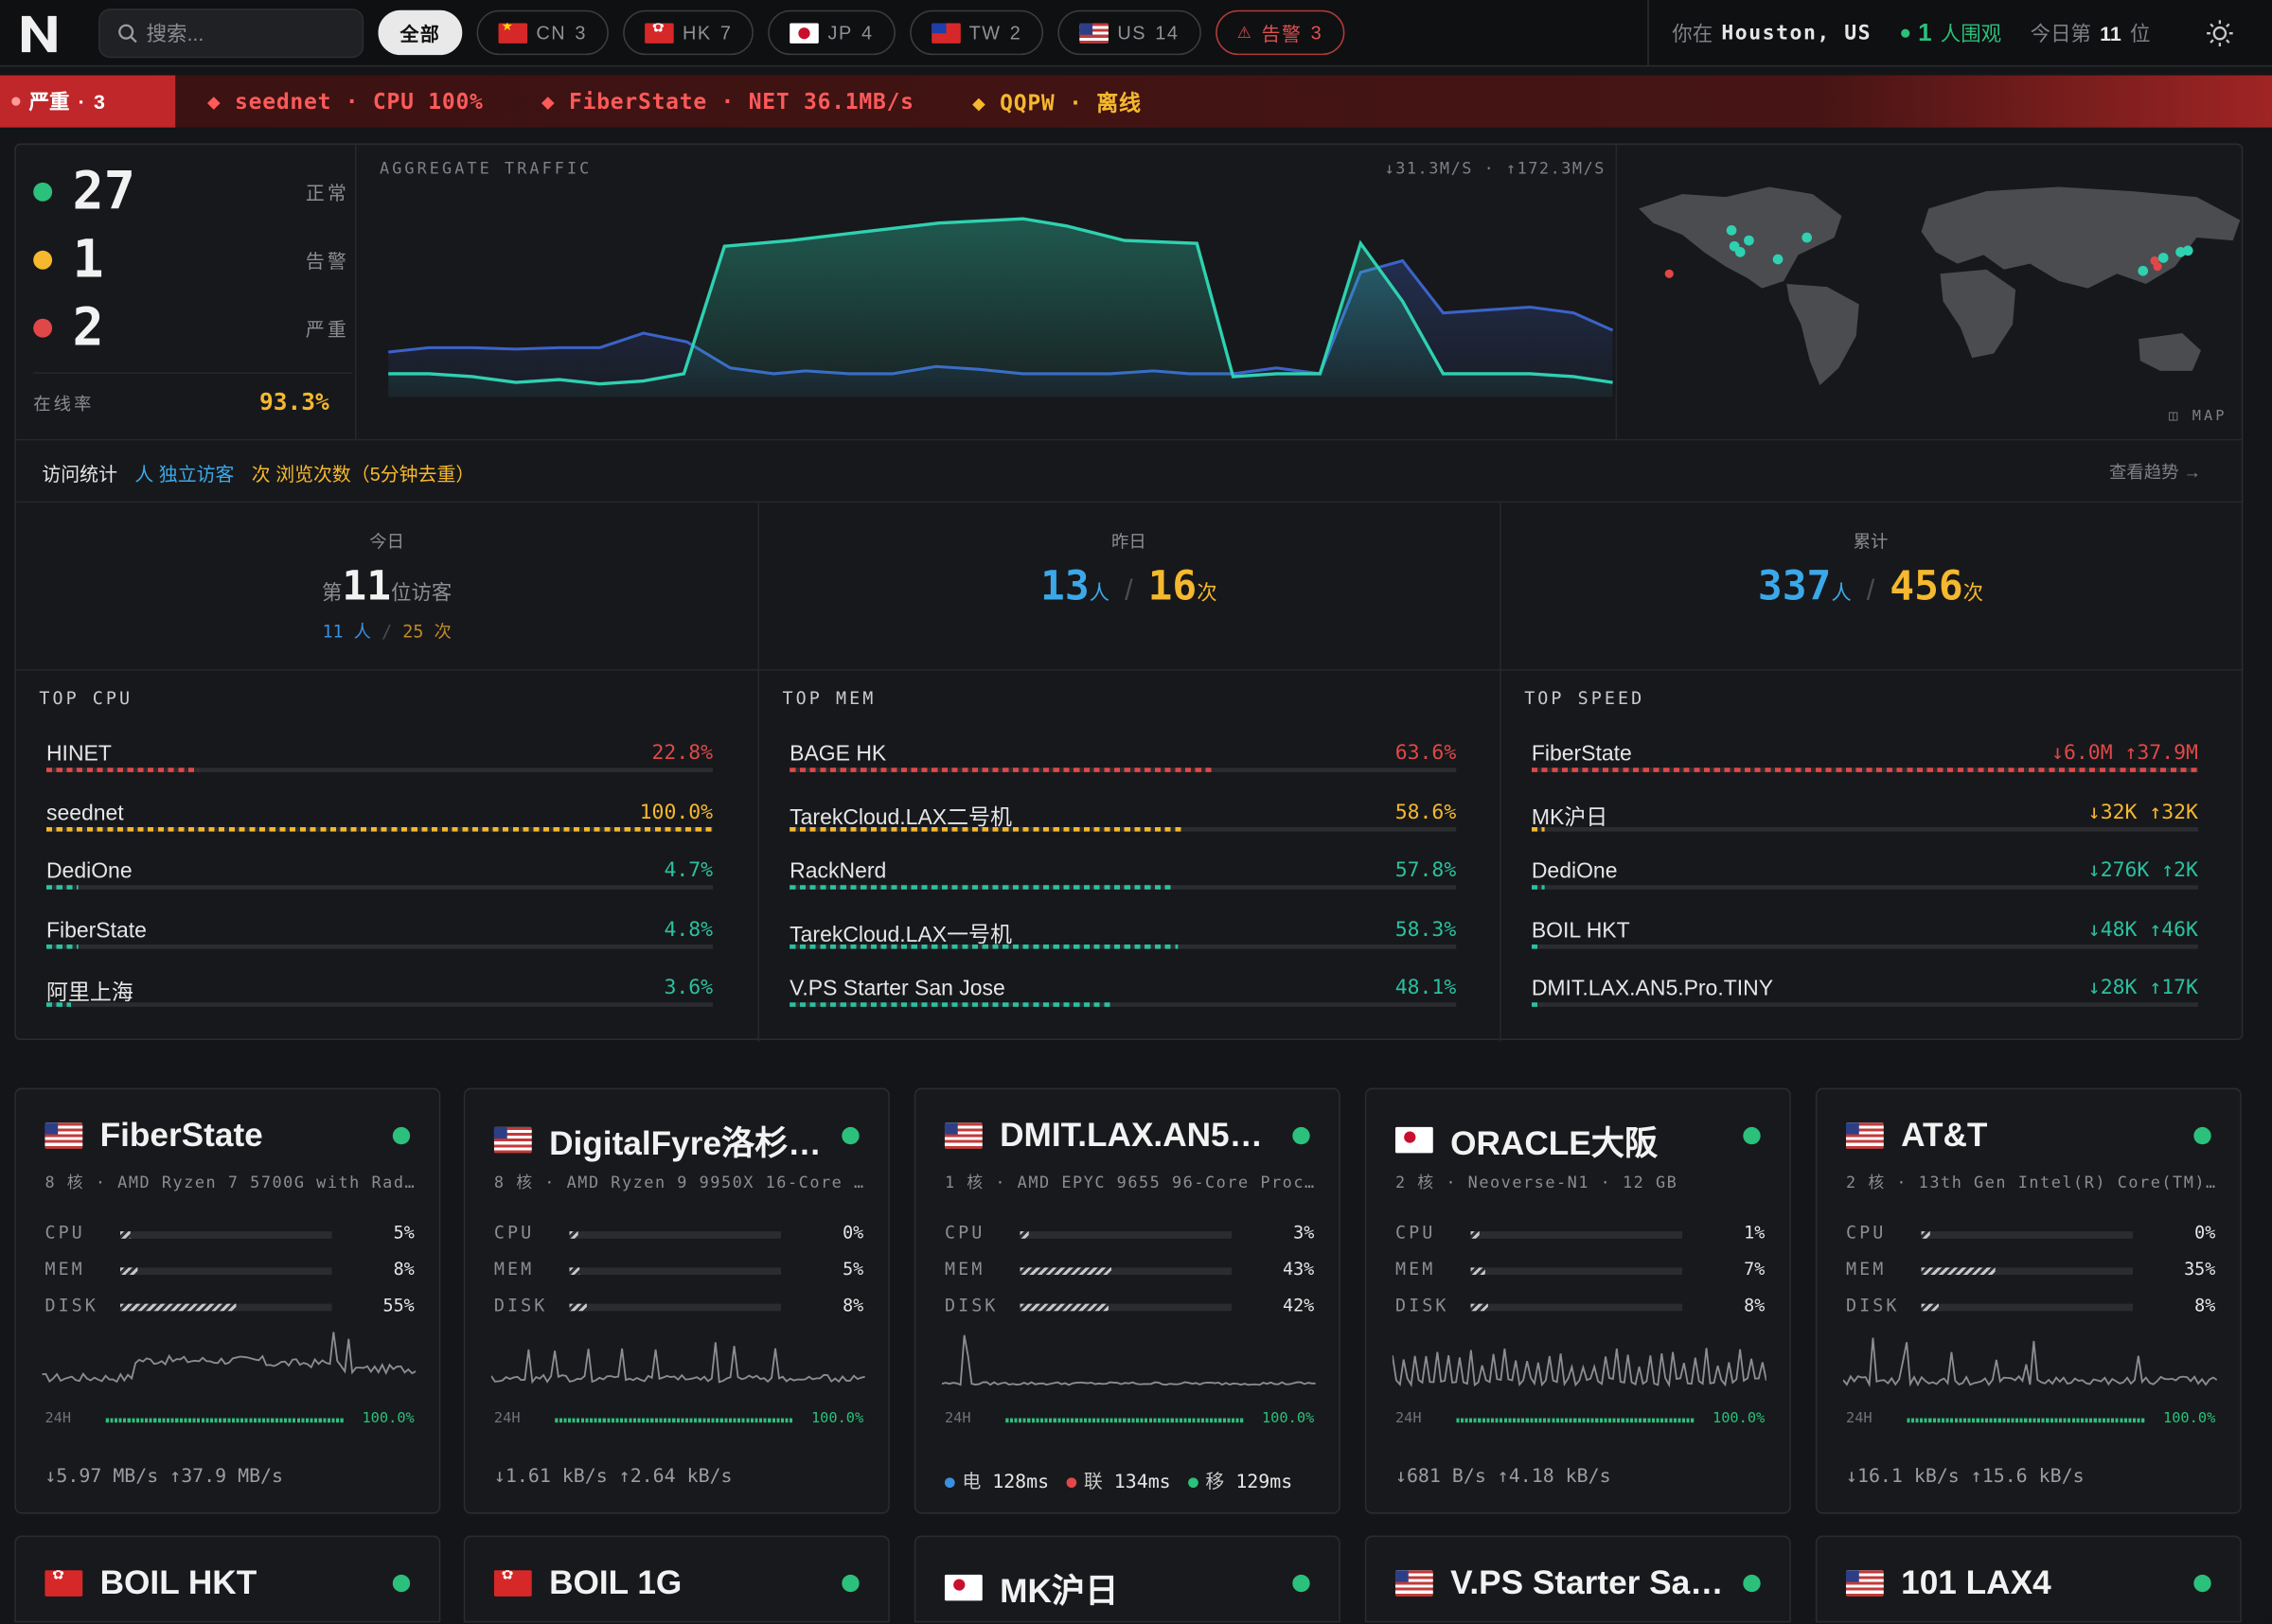 The width and height of the screenshot is (2272, 1624). Describe the element at coordinates (613, 1478) in the screenshot. I see `network-speed: ↓1.61 kB/s ↑2.64 kB/s` at that location.